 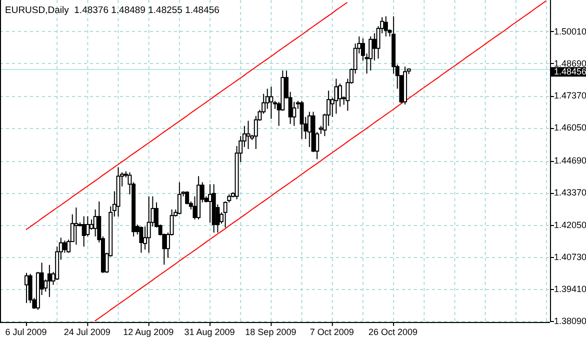 I want to click on y-tick-label: 1.40730, so click(x=570, y=257).